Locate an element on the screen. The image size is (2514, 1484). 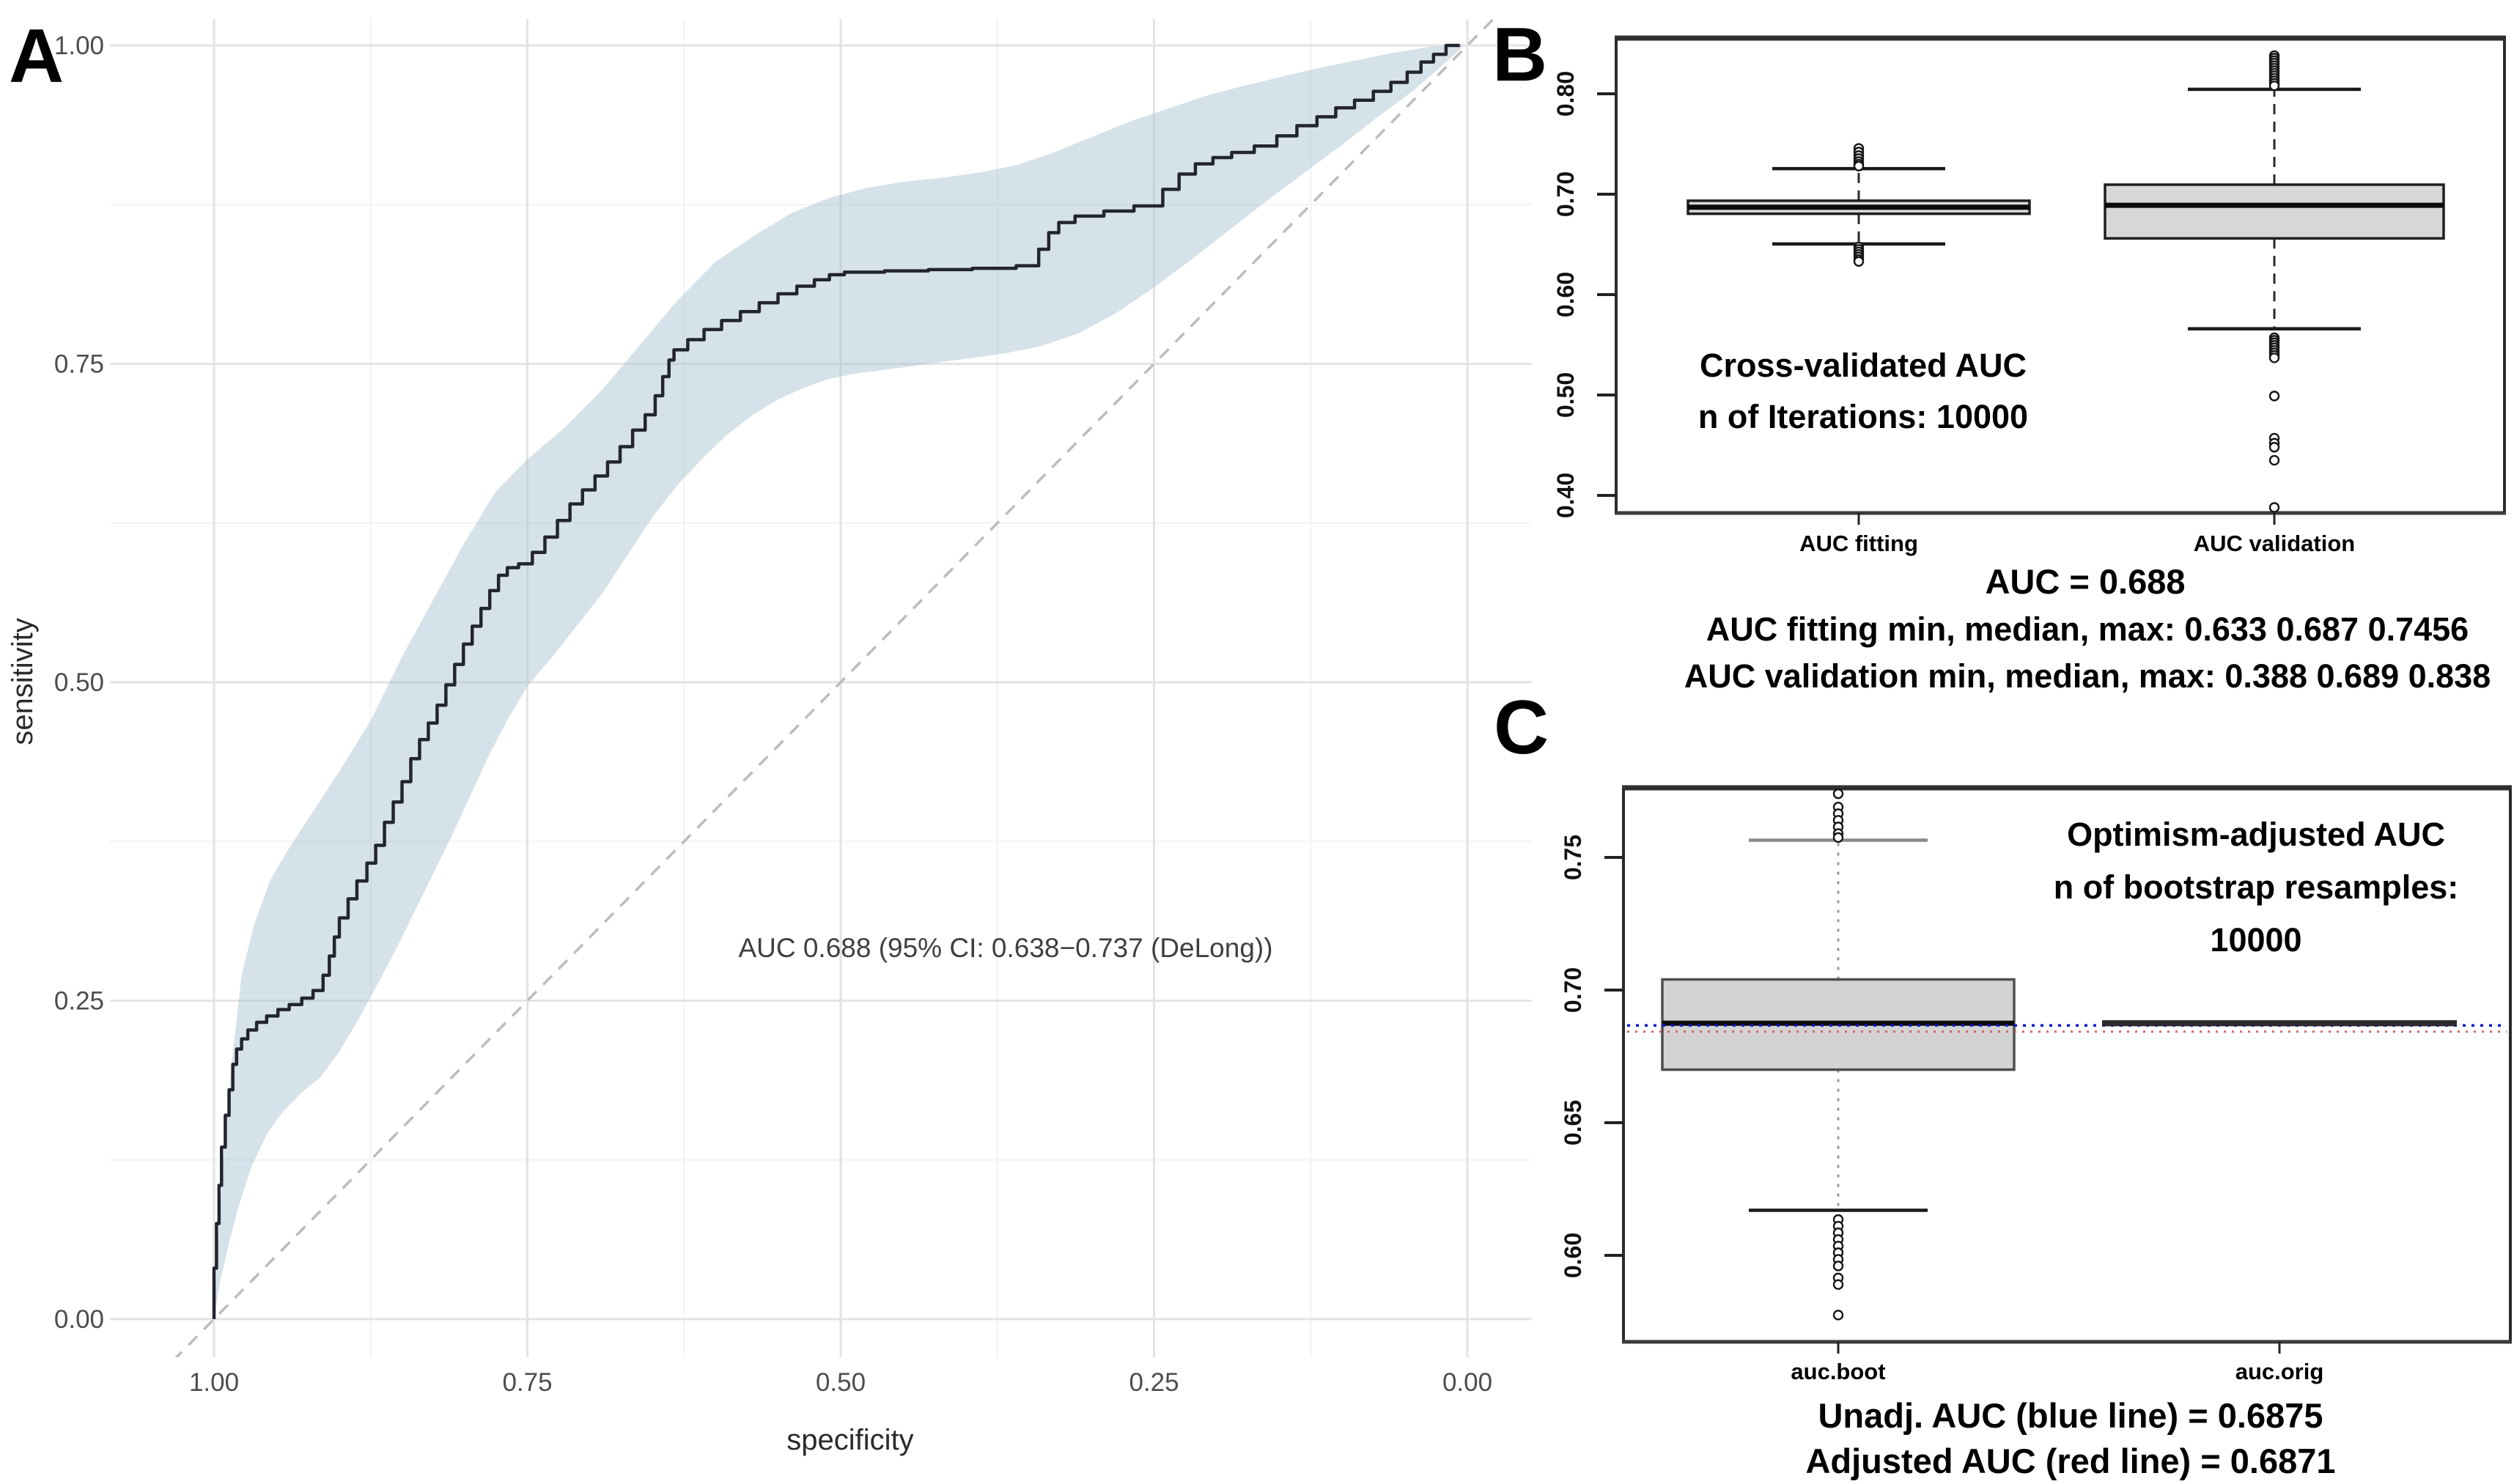
boot-note-line1: Optimism-adjusted AUC is located at coordinates (2256, 834).